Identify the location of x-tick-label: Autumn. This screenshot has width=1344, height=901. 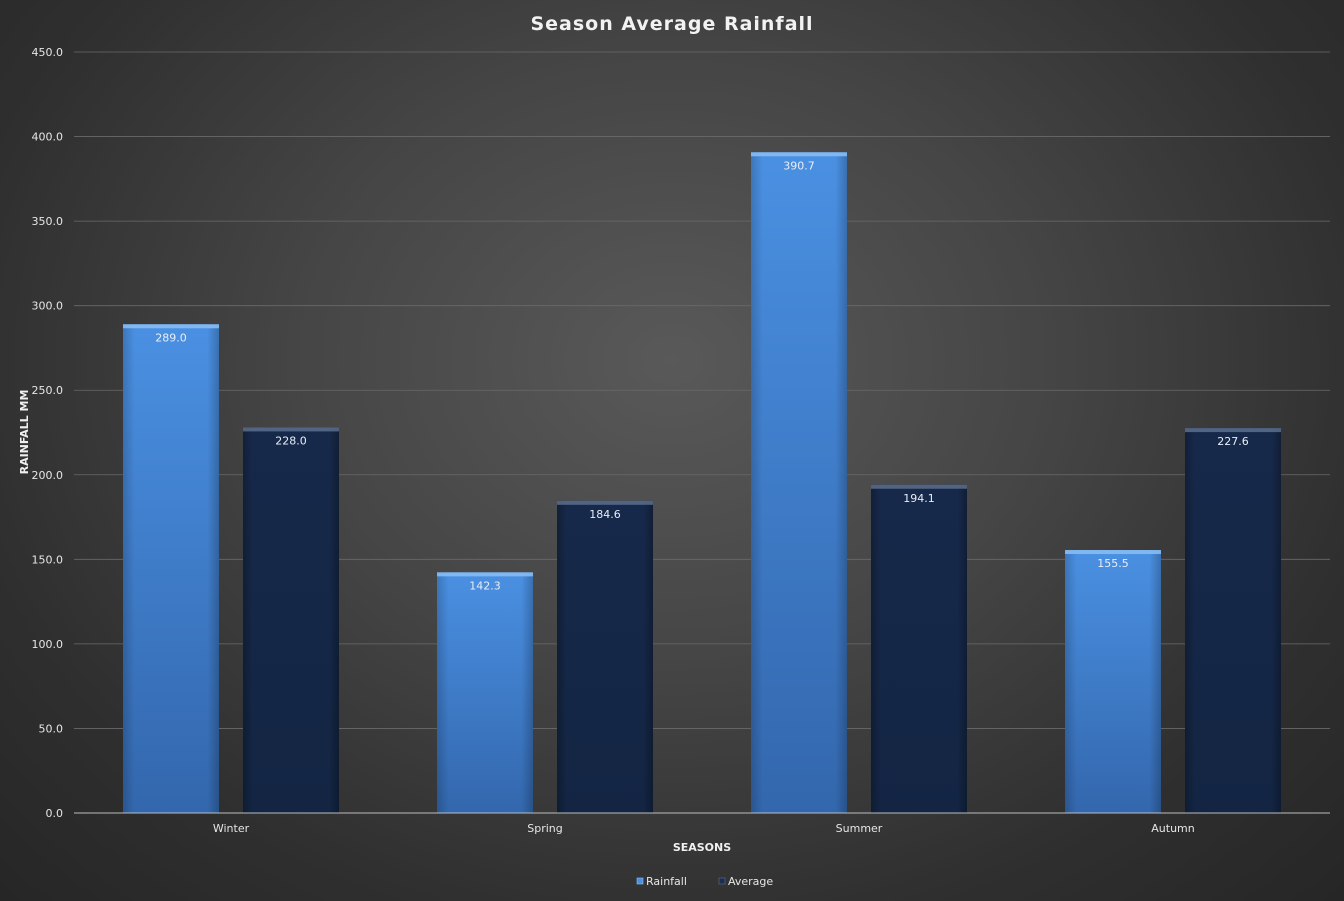
(1172, 828).